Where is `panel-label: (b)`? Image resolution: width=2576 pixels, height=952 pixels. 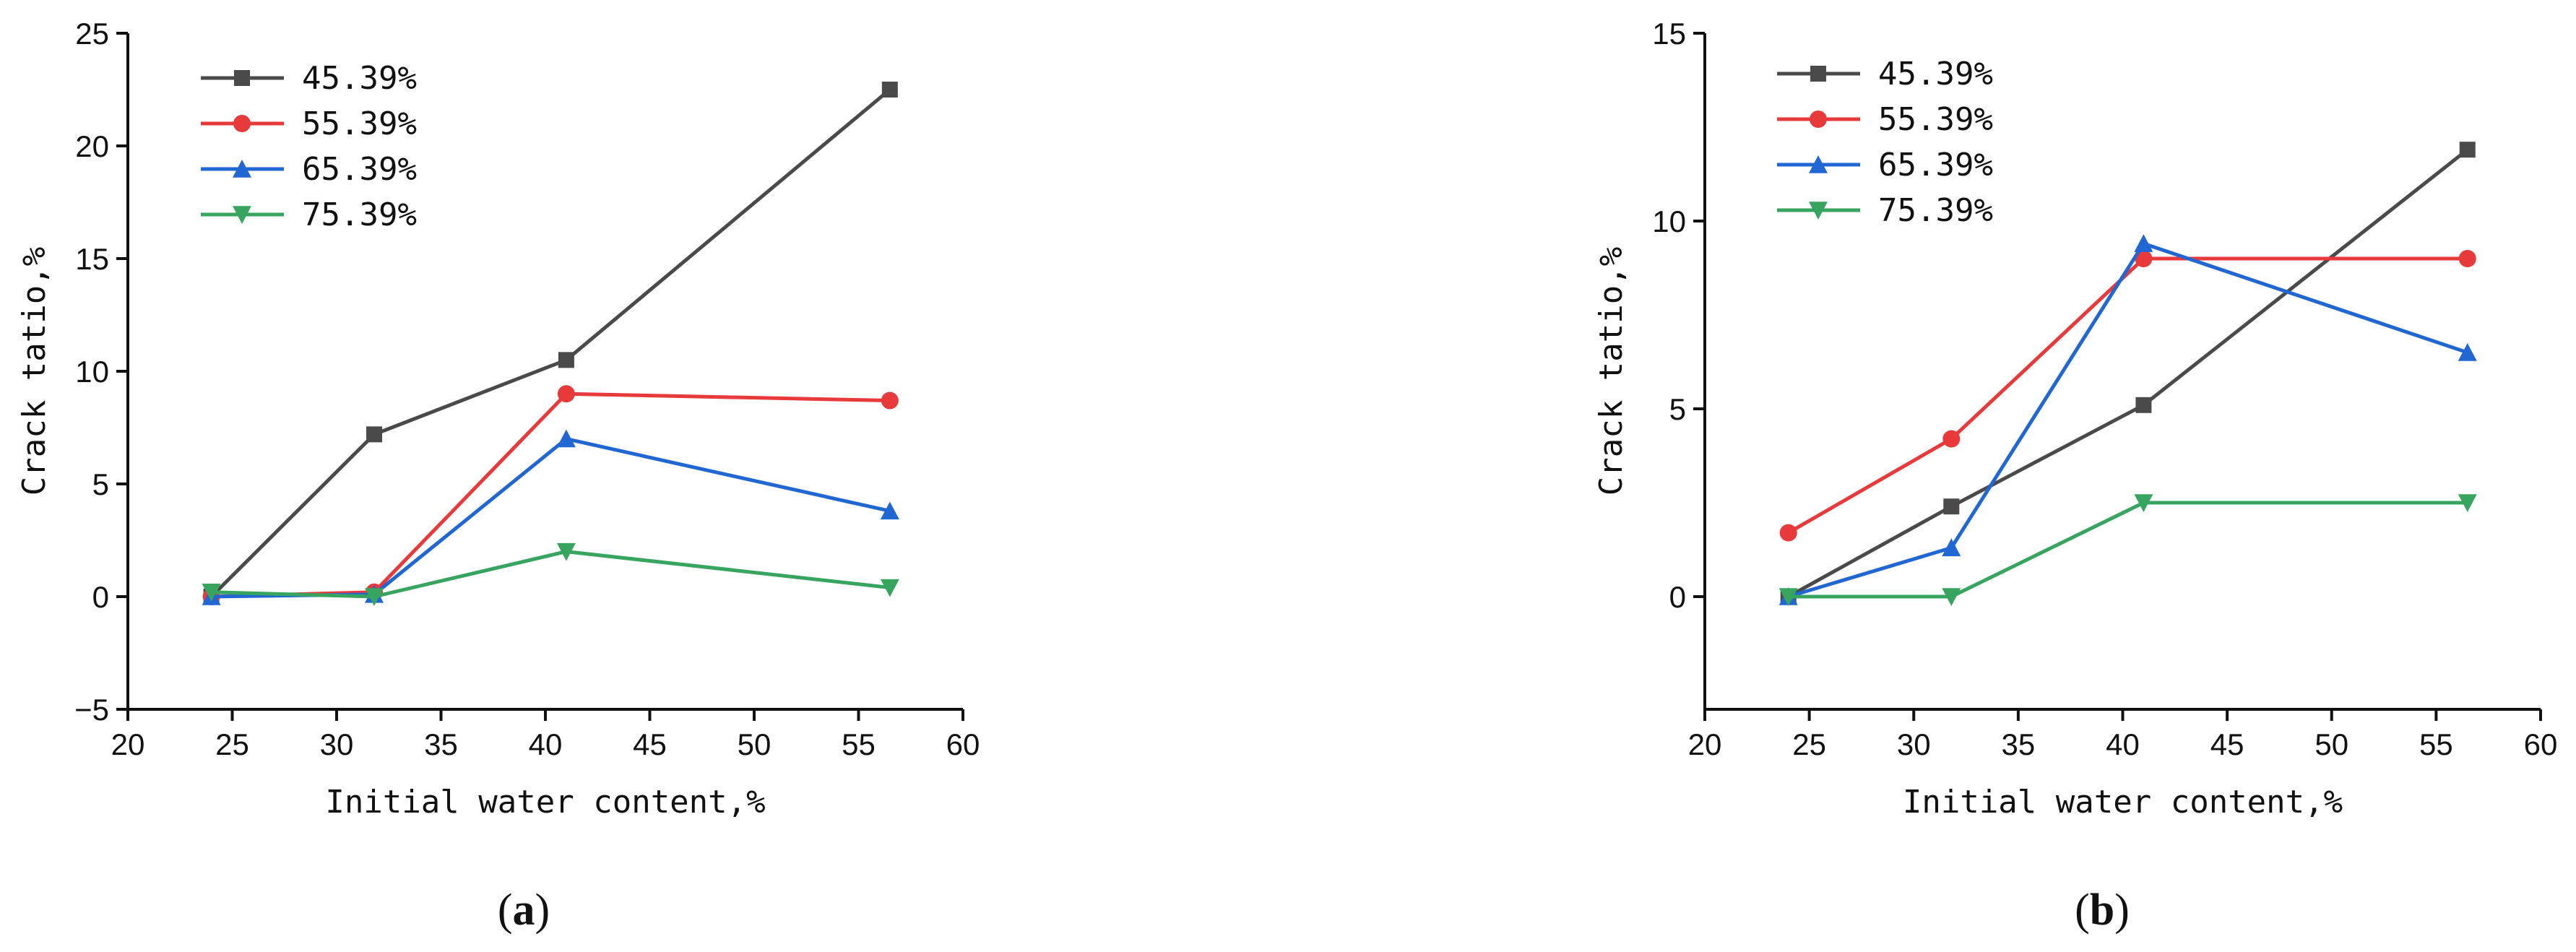
panel-label: (b) is located at coordinates (2102, 910).